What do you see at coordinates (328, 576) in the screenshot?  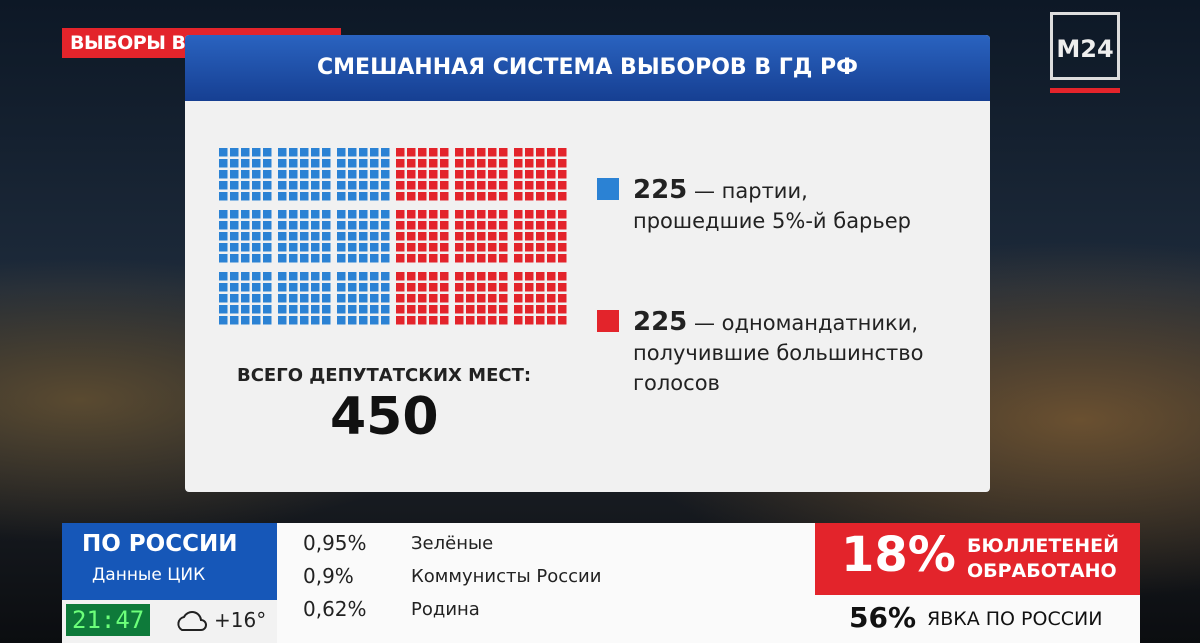 I see `result-pct: 0,9%` at bounding box center [328, 576].